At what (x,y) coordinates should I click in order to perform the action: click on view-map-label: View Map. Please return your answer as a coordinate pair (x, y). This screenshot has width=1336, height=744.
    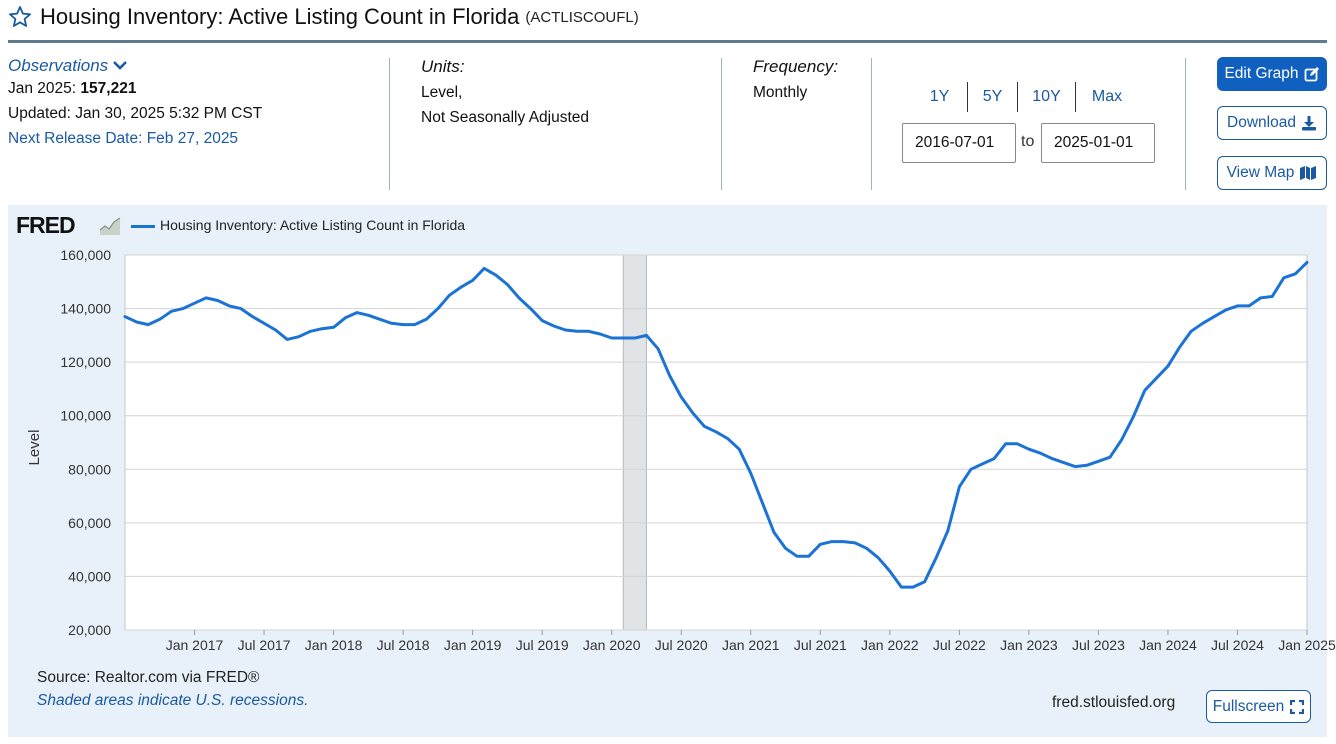
    Looking at the image, I should click on (1260, 172).